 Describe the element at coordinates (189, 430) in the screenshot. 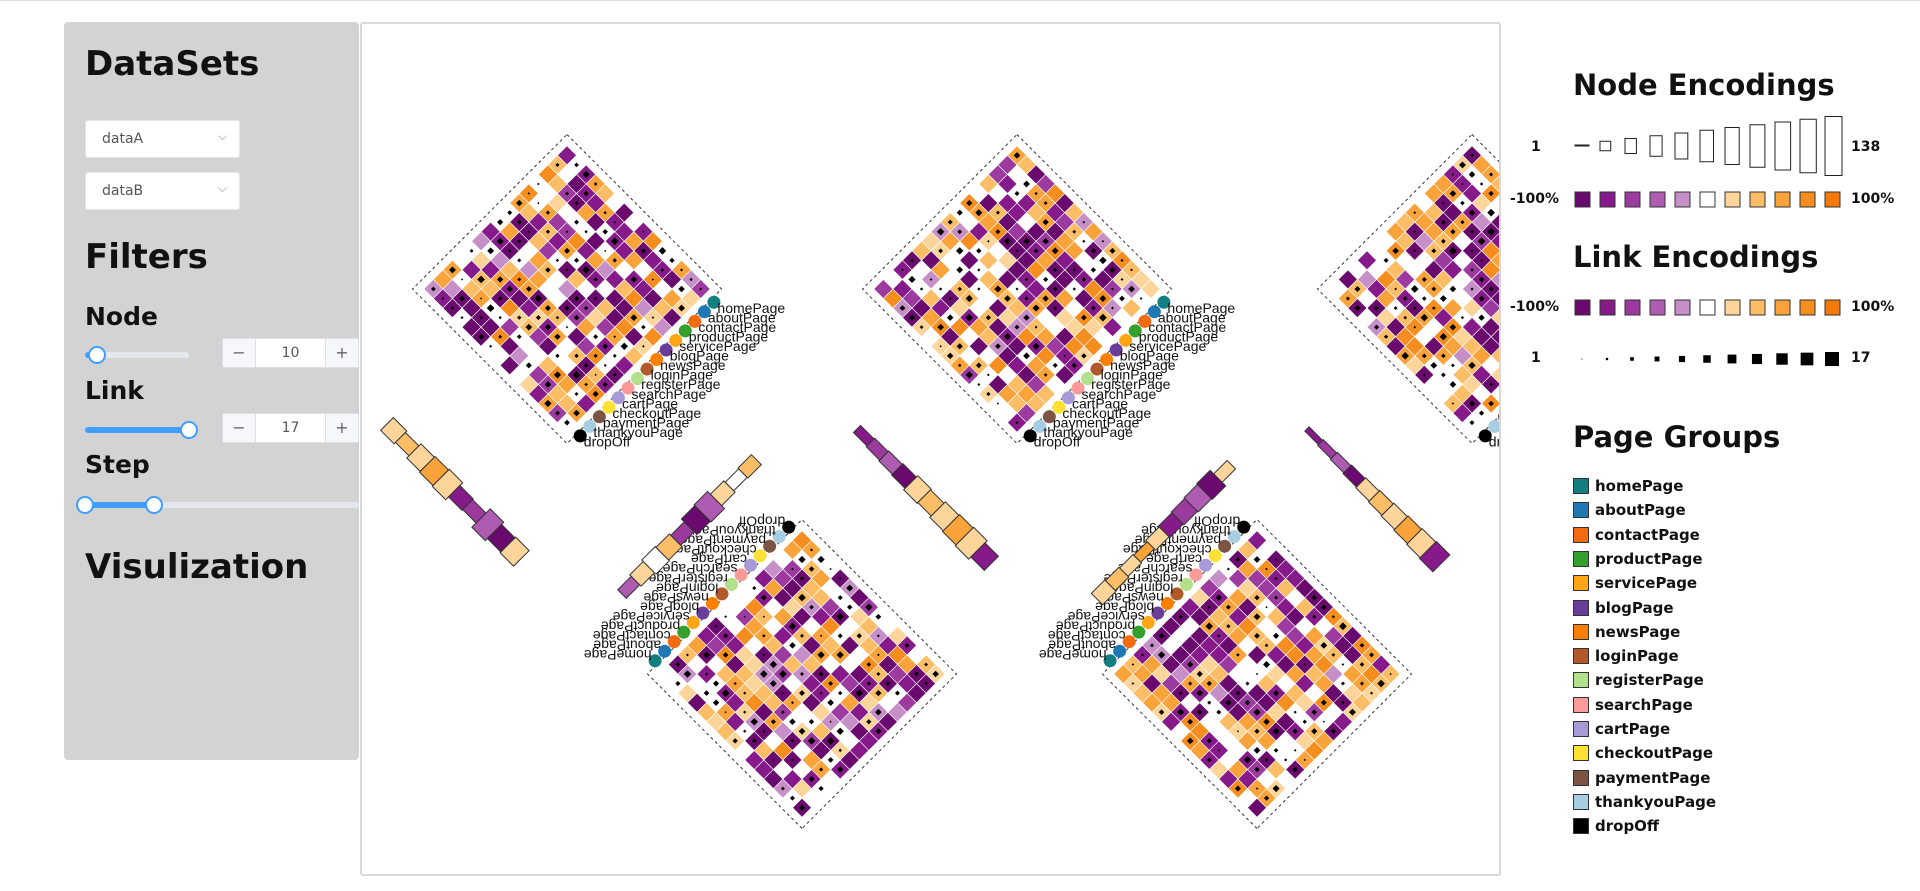

I see `link-slider-handle` at that location.